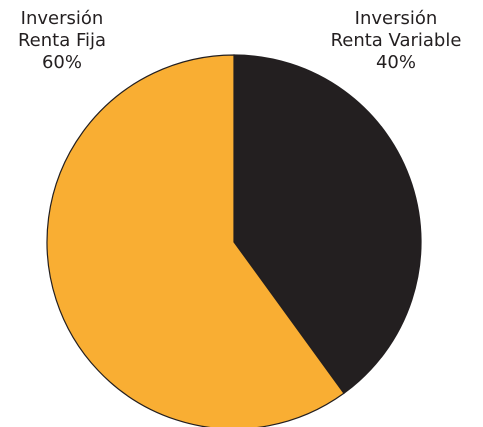 The width and height of the screenshot is (483, 427). What do you see at coordinates (395, 62) in the screenshot?
I see `slice-label-value: 40%` at bounding box center [395, 62].